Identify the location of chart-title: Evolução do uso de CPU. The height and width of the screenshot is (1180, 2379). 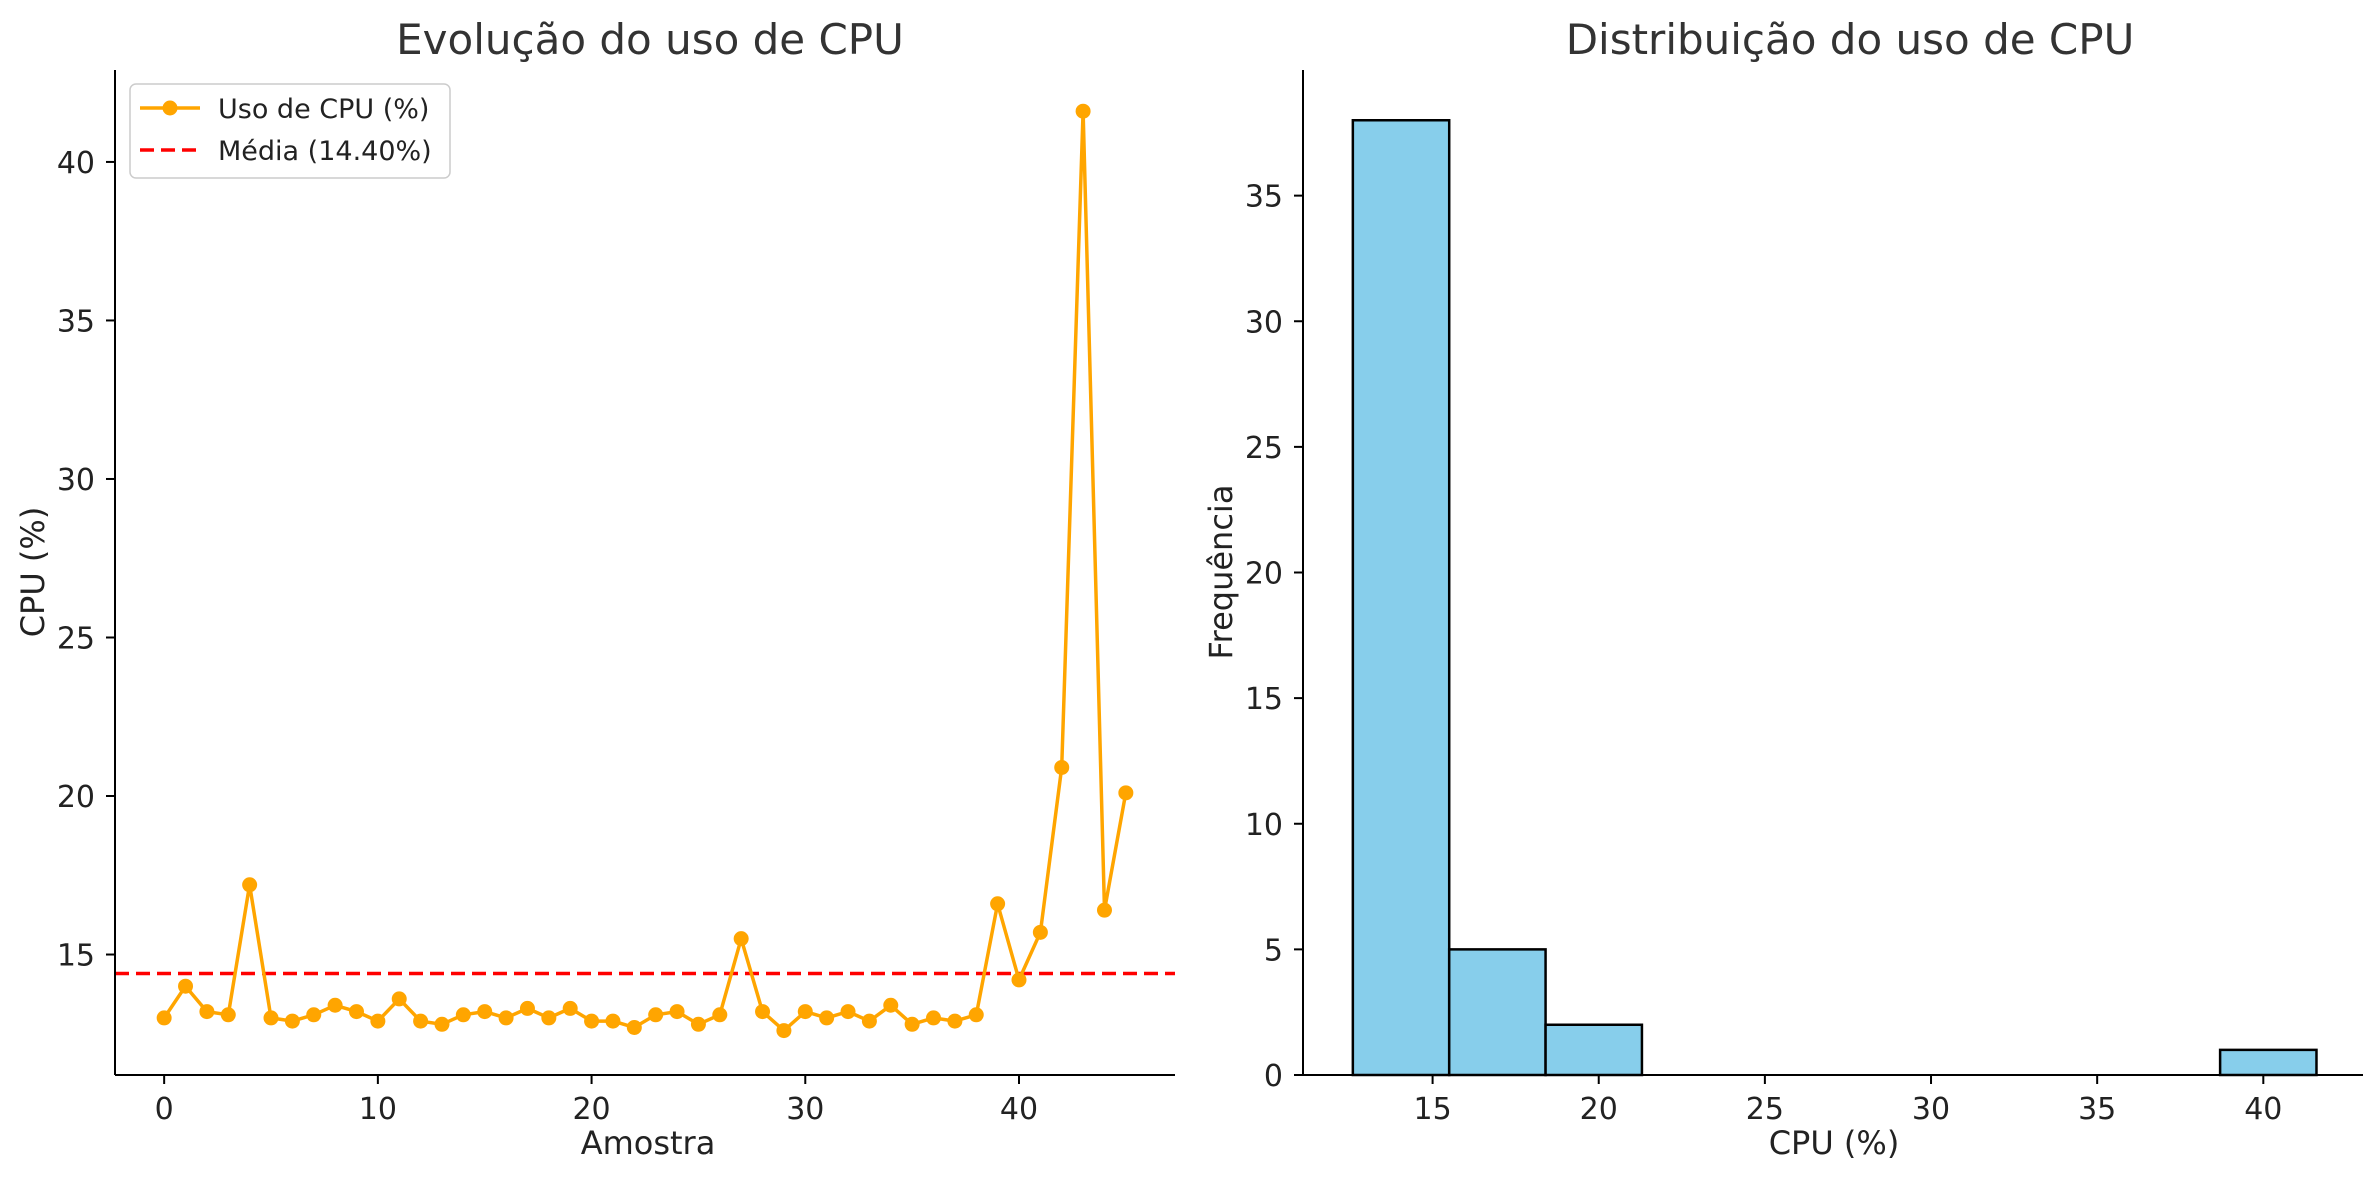
(650, 39).